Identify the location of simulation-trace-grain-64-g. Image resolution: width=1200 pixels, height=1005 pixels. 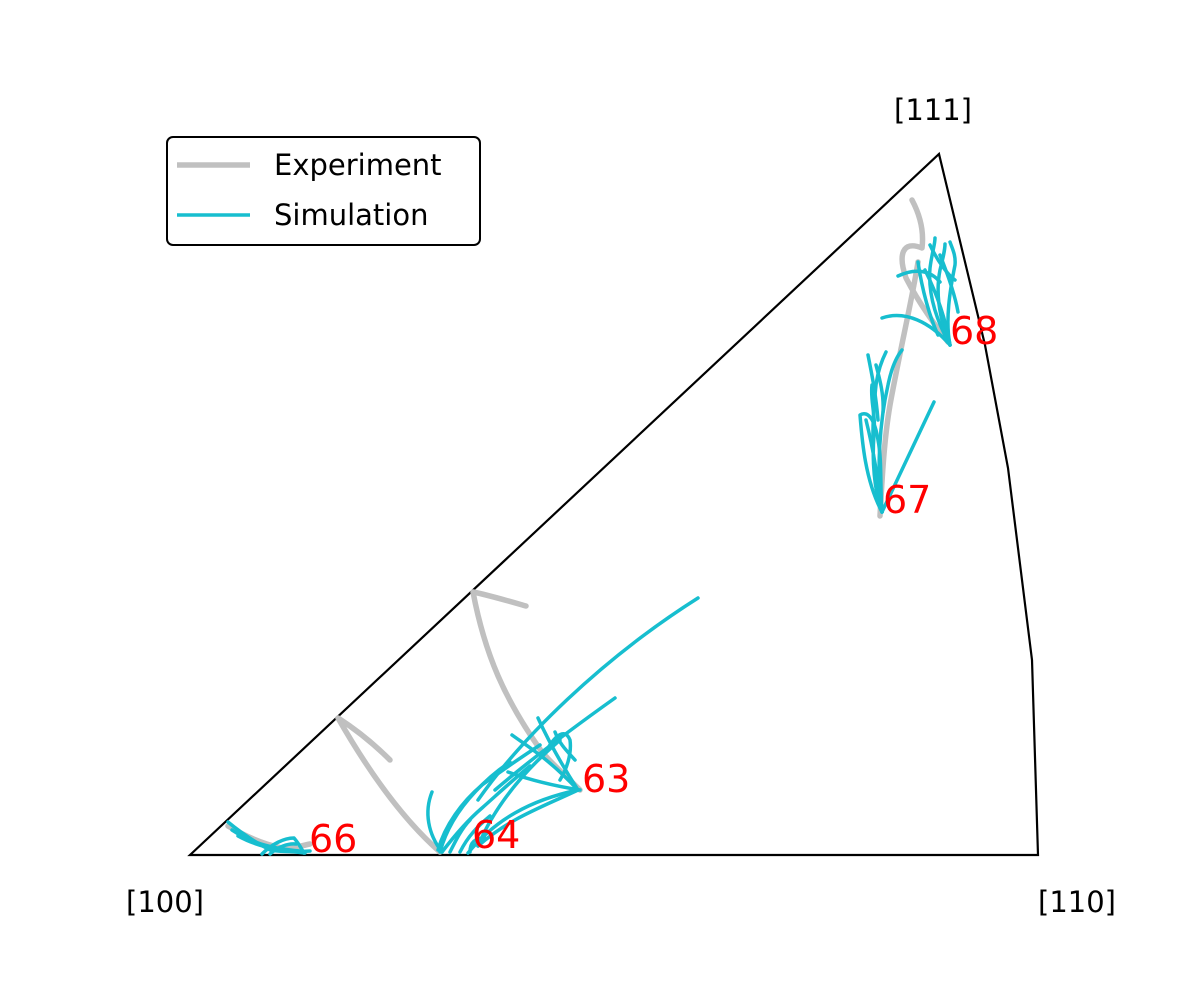
(523, 821).